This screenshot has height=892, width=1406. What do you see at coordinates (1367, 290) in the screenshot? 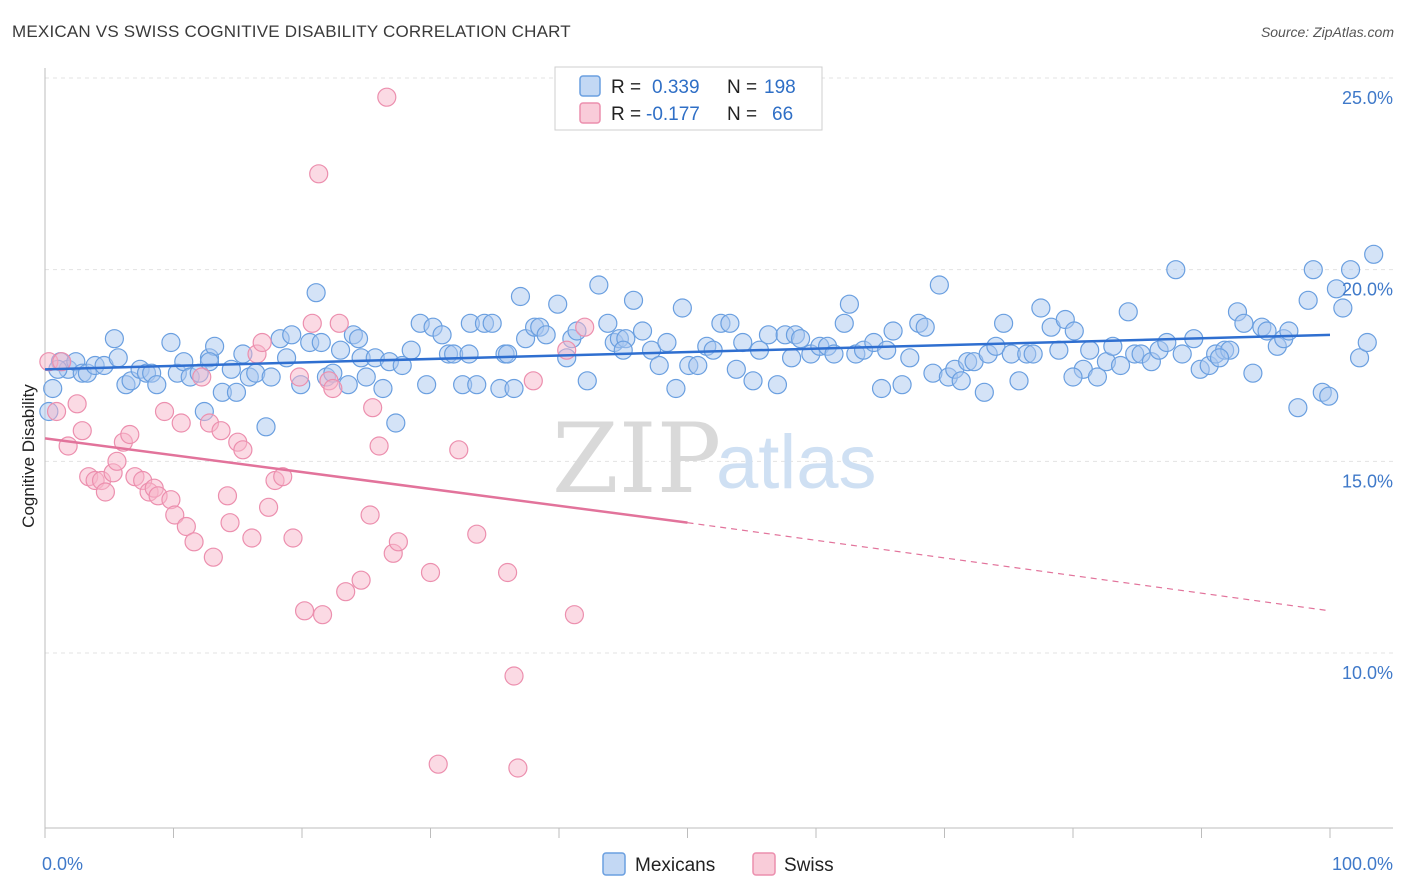
I see `y-tick-label: 20.0%` at bounding box center [1367, 290].